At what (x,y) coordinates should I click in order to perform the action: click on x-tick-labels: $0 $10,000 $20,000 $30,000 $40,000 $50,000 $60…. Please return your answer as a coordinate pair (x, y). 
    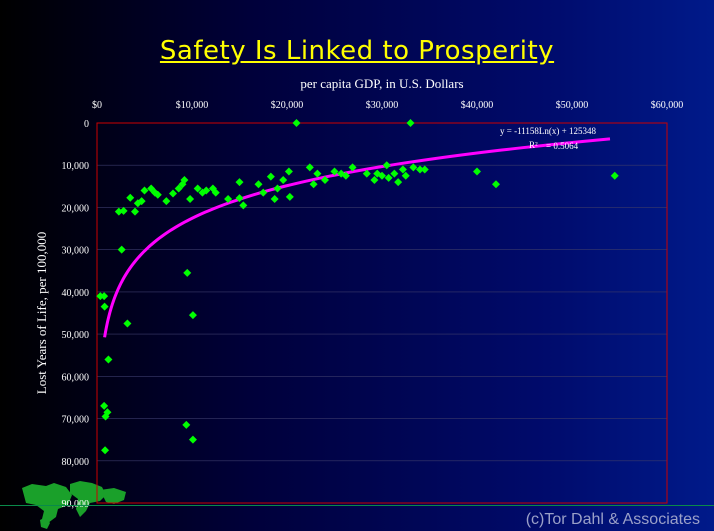
    Looking at the image, I should click on (387, 105).